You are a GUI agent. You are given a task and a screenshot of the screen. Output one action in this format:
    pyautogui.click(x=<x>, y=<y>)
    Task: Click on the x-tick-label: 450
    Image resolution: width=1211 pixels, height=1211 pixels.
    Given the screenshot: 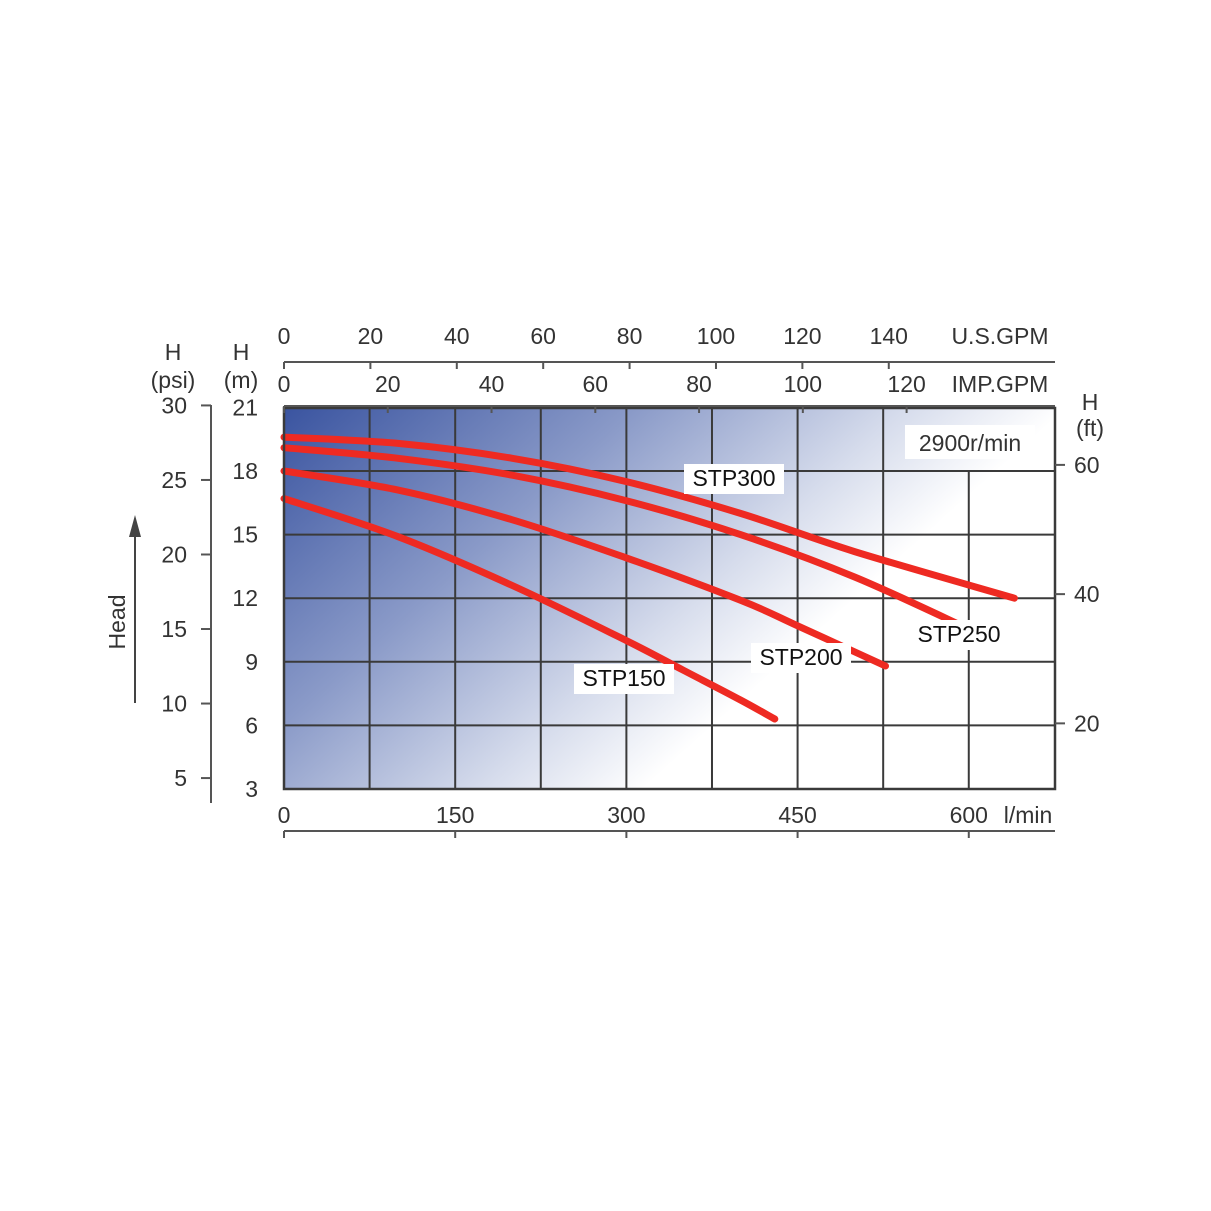 What is the action you would take?
    pyautogui.click(x=797, y=815)
    